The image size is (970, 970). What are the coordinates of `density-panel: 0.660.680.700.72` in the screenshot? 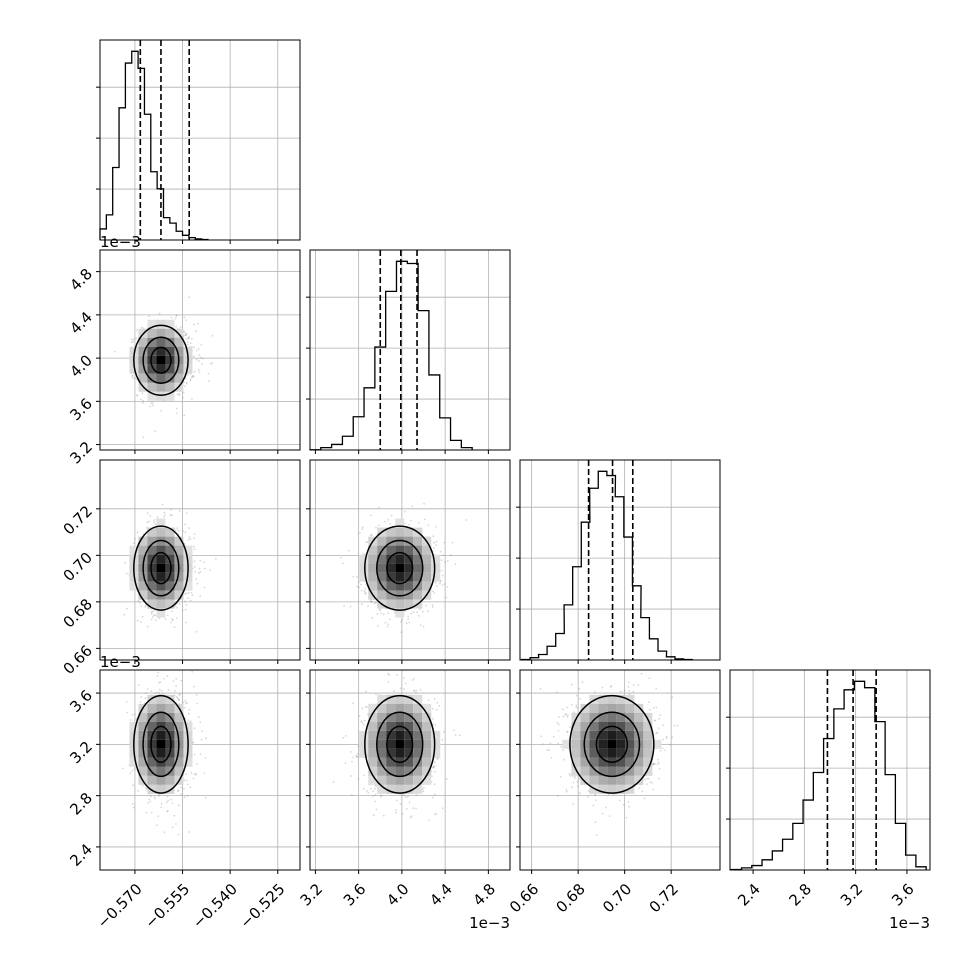 It's located at (180, 568).